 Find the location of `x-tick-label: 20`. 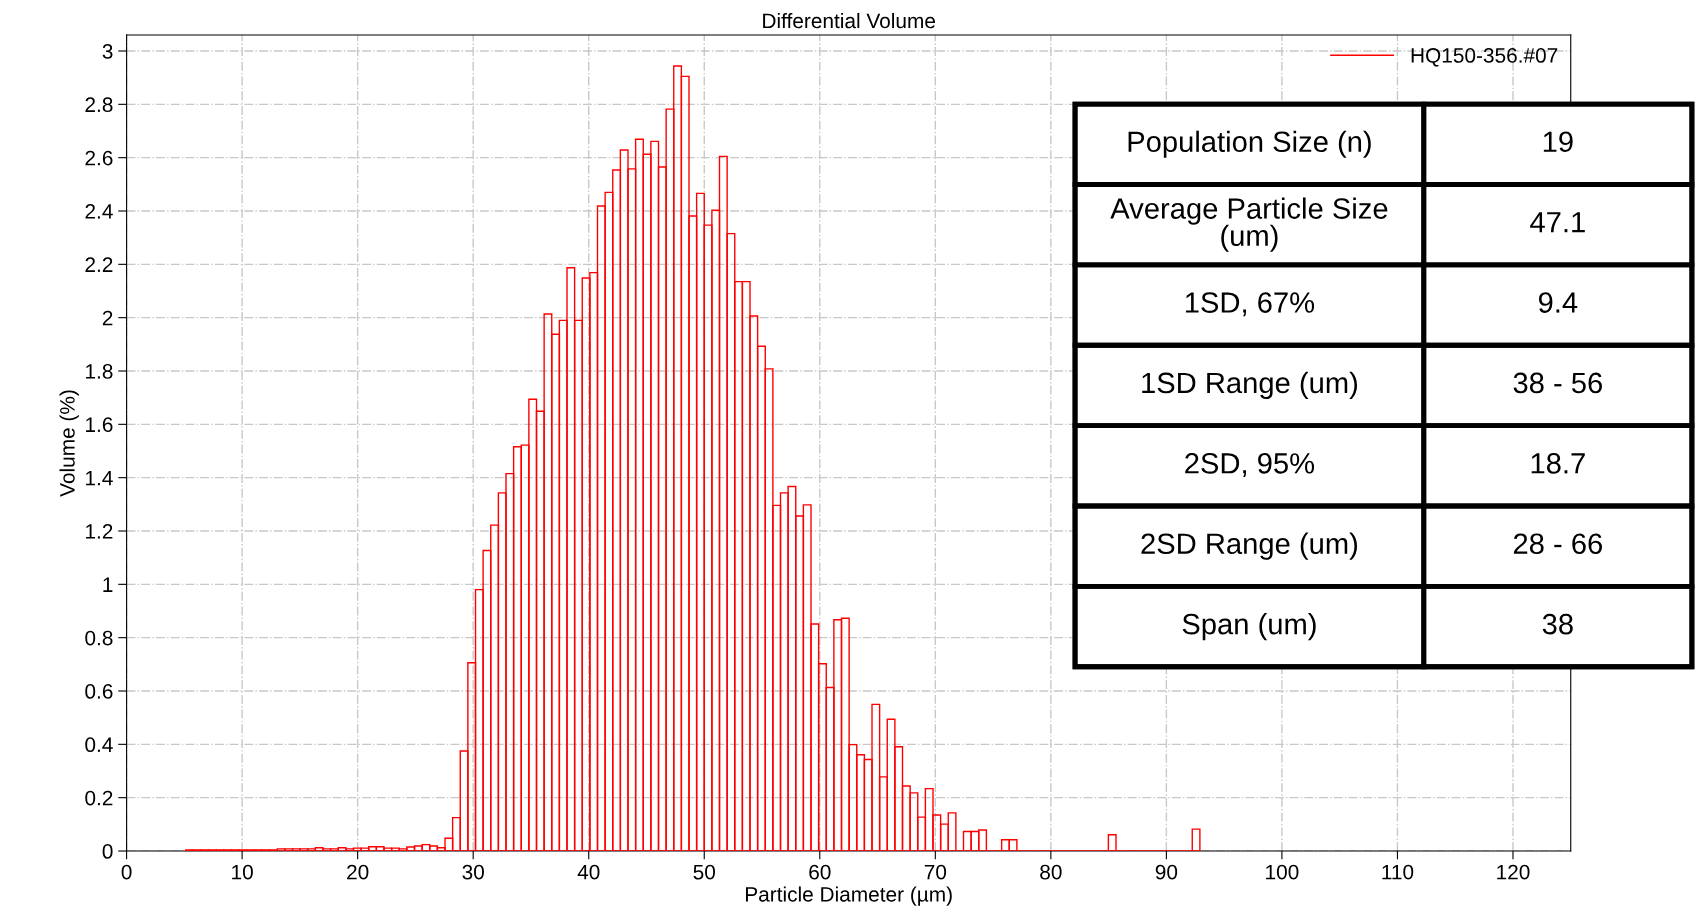

x-tick-label: 20 is located at coordinates (358, 872).